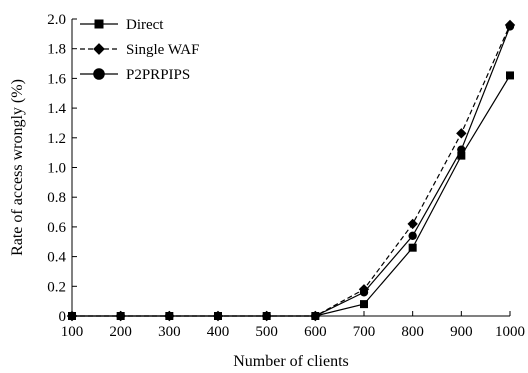  Describe the element at coordinates (56, 169) in the screenshot. I see `y-tick-label: 1.0` at that location.